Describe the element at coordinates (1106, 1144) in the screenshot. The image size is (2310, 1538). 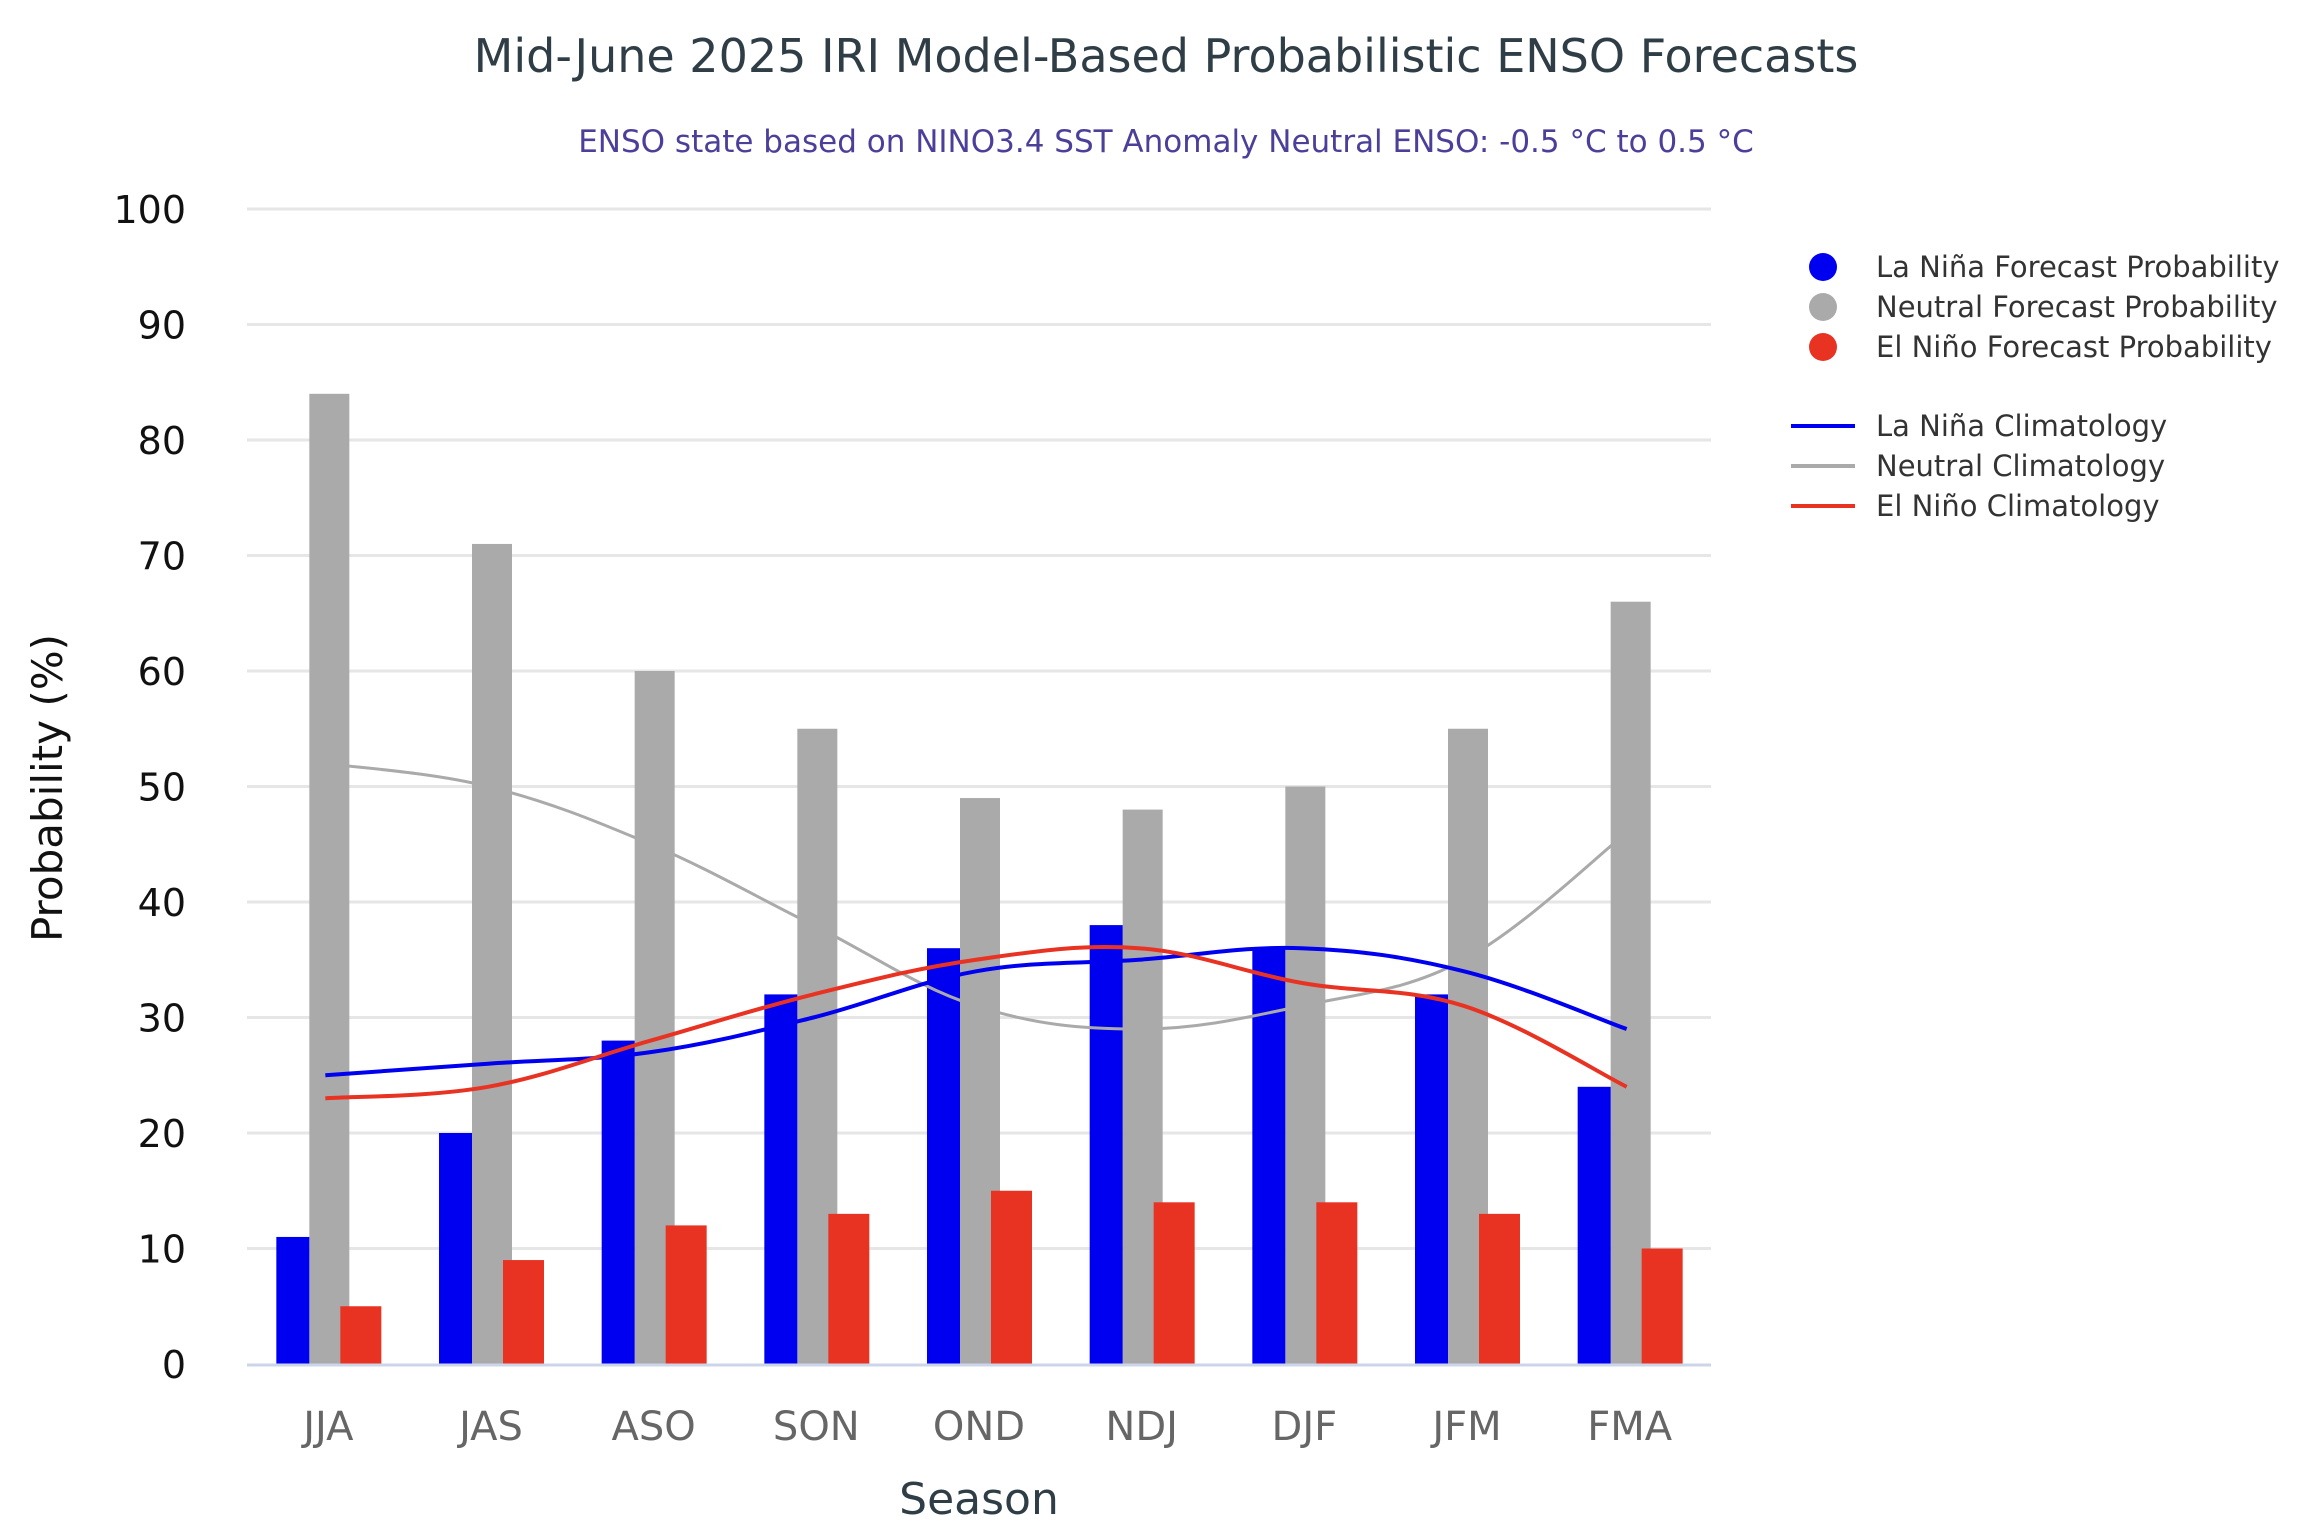
I see `bar-la-nina-ndj` at that location.